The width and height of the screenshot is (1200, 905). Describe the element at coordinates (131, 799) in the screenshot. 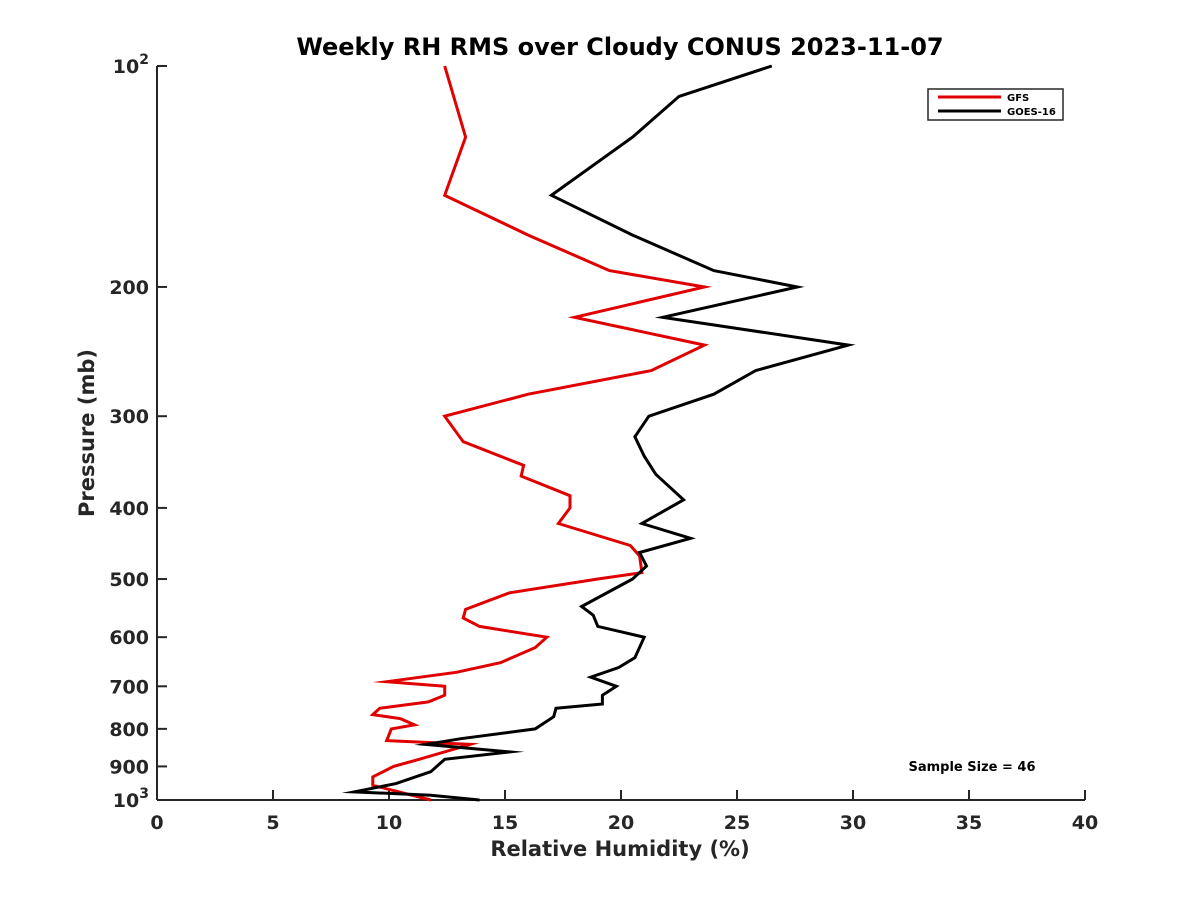

I see `y-tick-label: 10³` at that location.